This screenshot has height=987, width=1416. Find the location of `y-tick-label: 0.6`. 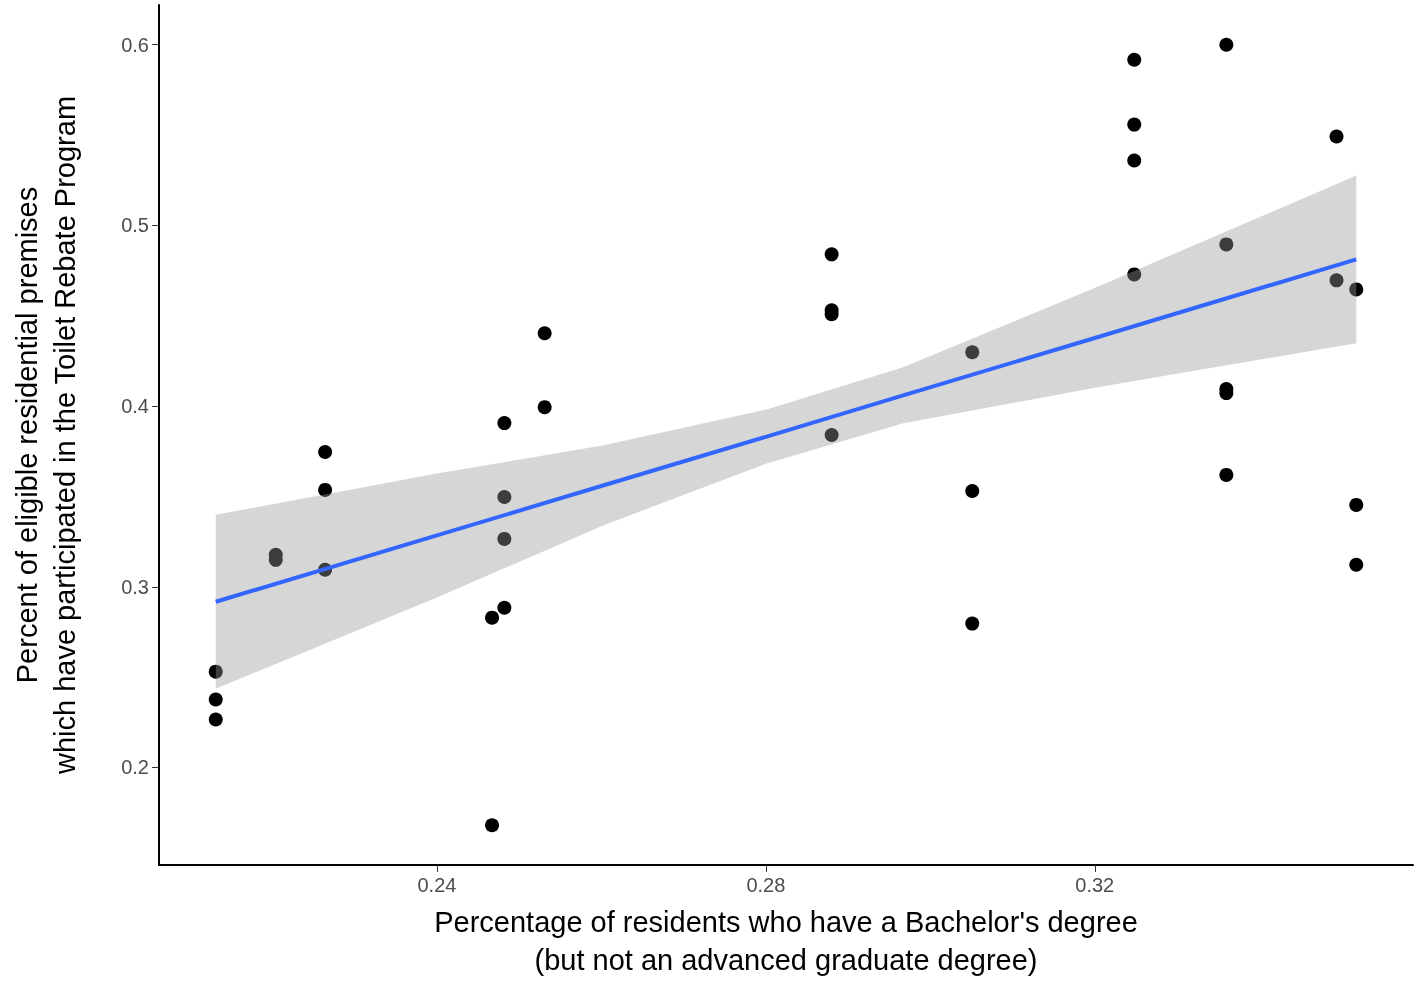

y-tick-label: 0.6 is located at coordinates (135, 44).